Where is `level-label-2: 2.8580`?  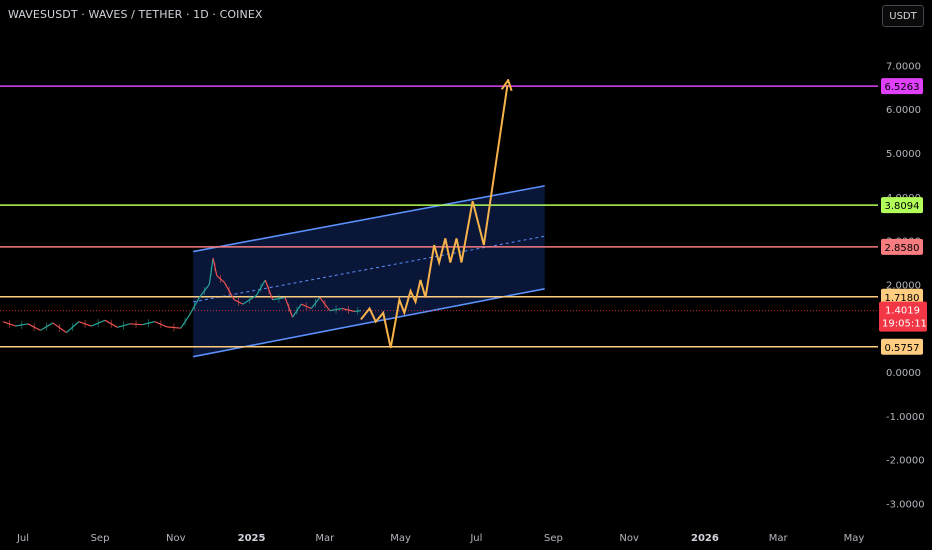 level-label-2: 2.8580 is located at coordinates (902, 248).